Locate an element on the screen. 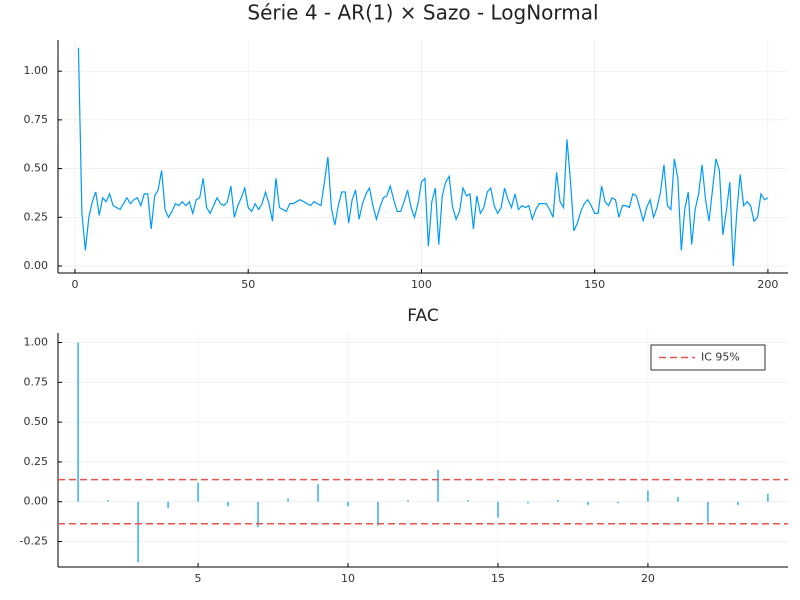 The height and width of the screenshot is (600, 800). x-tick-label: 20 is located at coordinates (648, 578).